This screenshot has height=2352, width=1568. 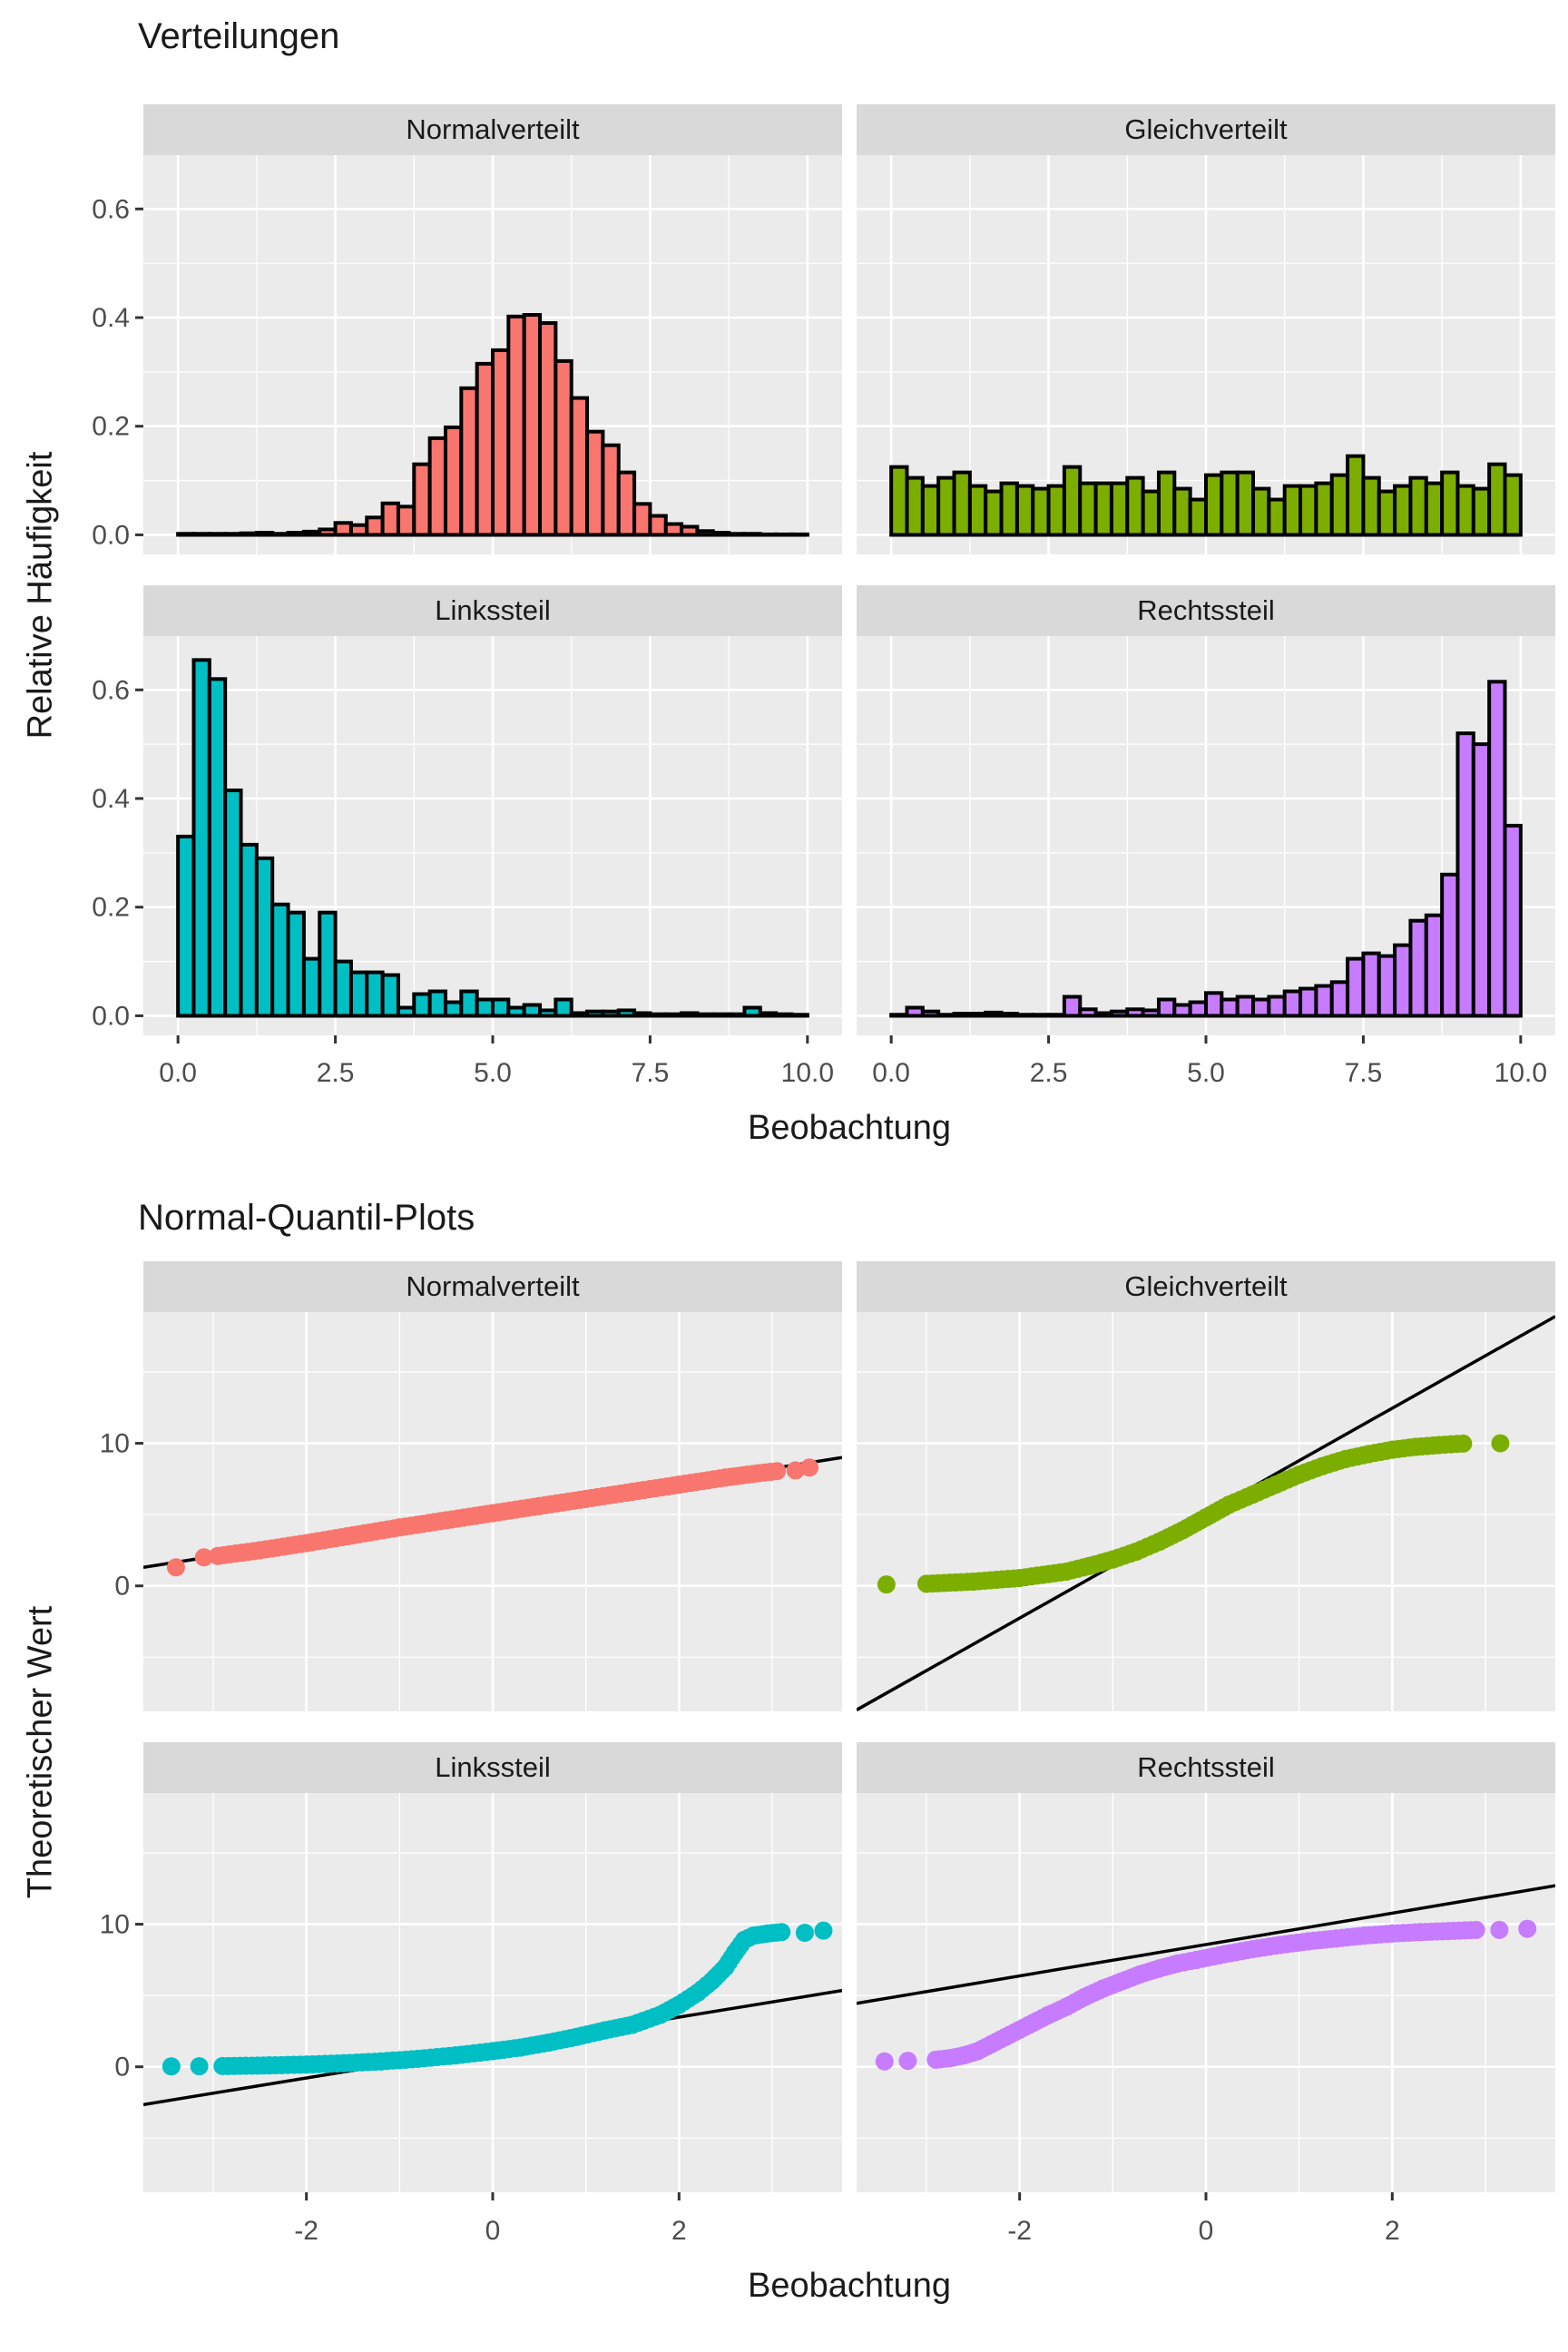 What do you see at coordinates (1206, 610) in the screenshot?
I see `facet-strip-label-rechtssteil: Rechtssteil` at bounding box center [1206, 610].